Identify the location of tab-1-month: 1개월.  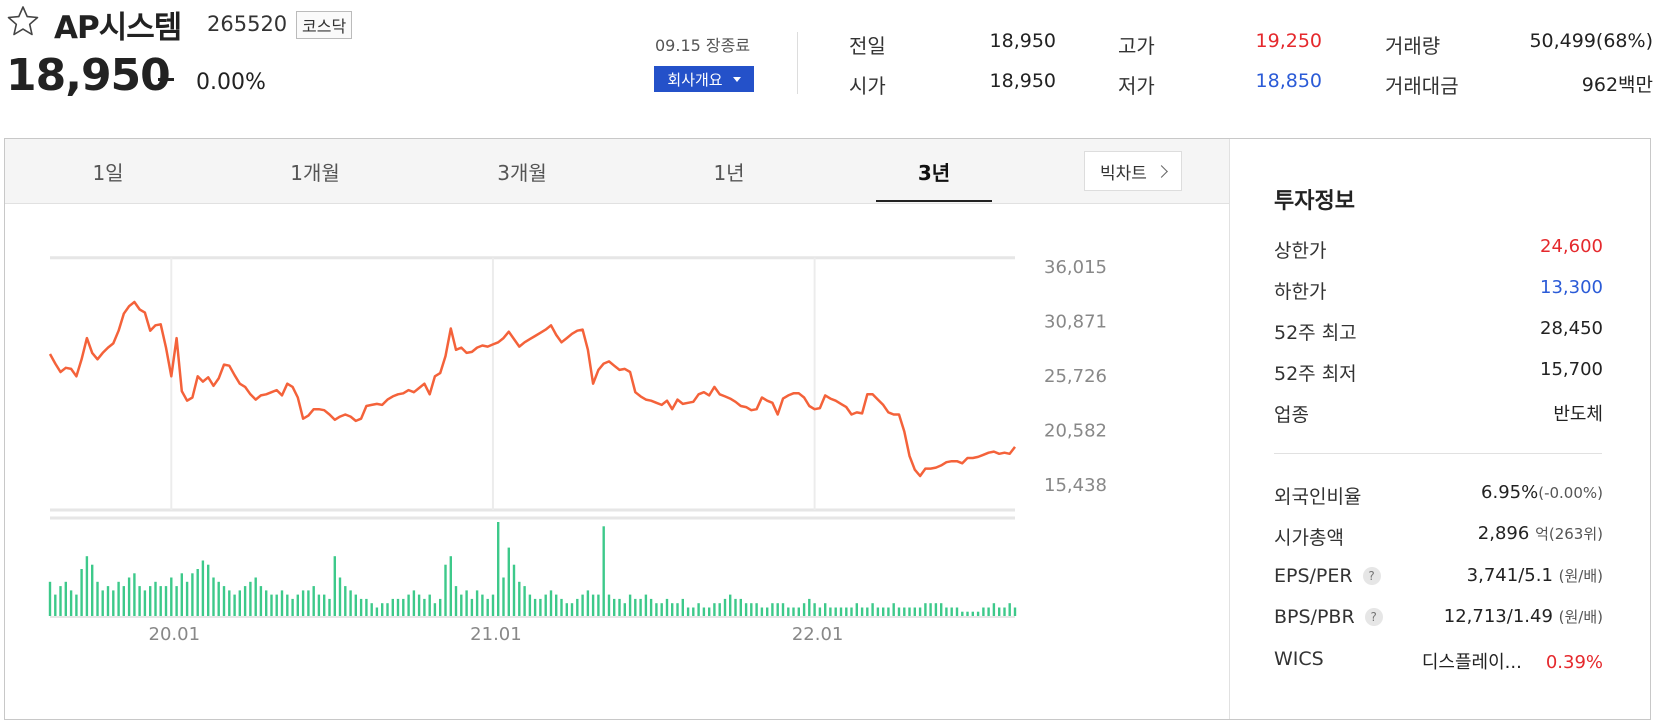
(315, 173).